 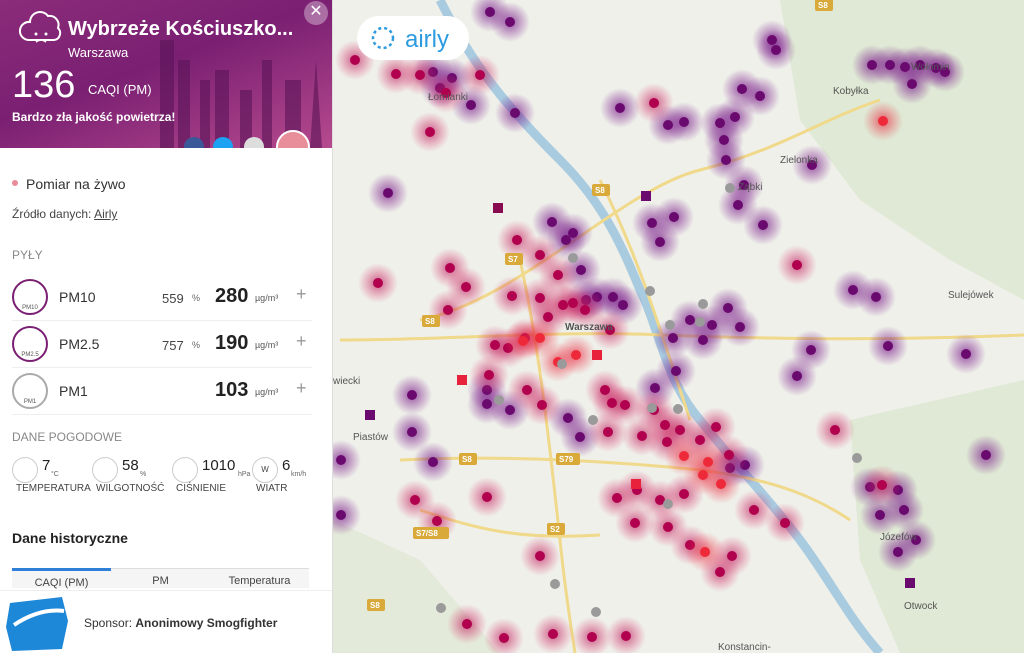 I want to click on close-button: ✕, so click(x=316, y=13).